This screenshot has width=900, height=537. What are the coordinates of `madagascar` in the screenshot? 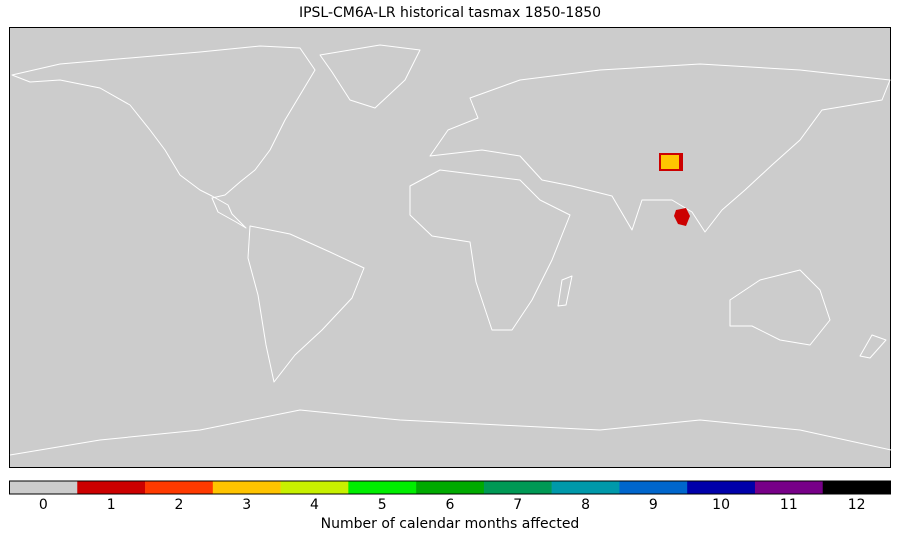 It's located at (565, 291).